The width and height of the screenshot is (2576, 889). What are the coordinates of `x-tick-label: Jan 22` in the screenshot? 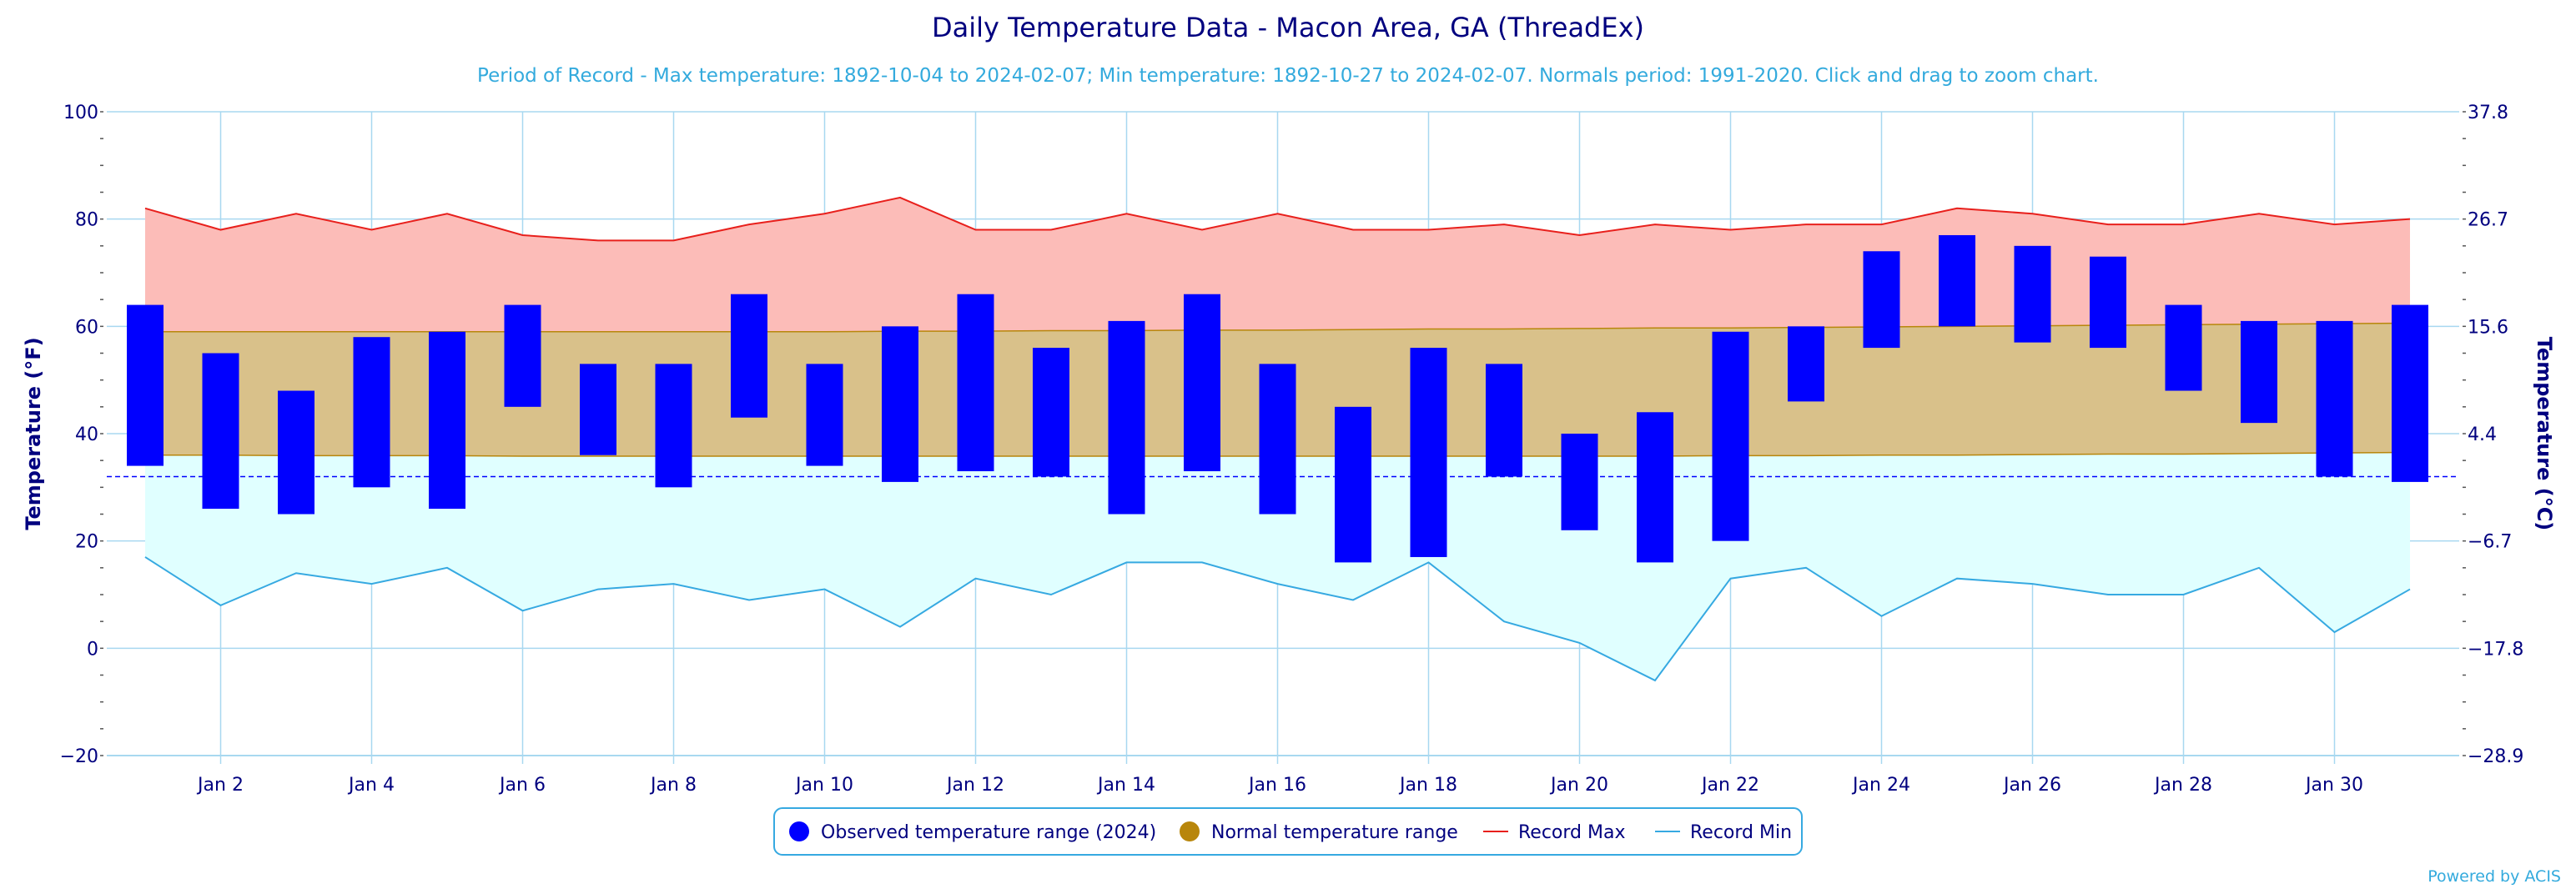 It's located at (1729, 785).